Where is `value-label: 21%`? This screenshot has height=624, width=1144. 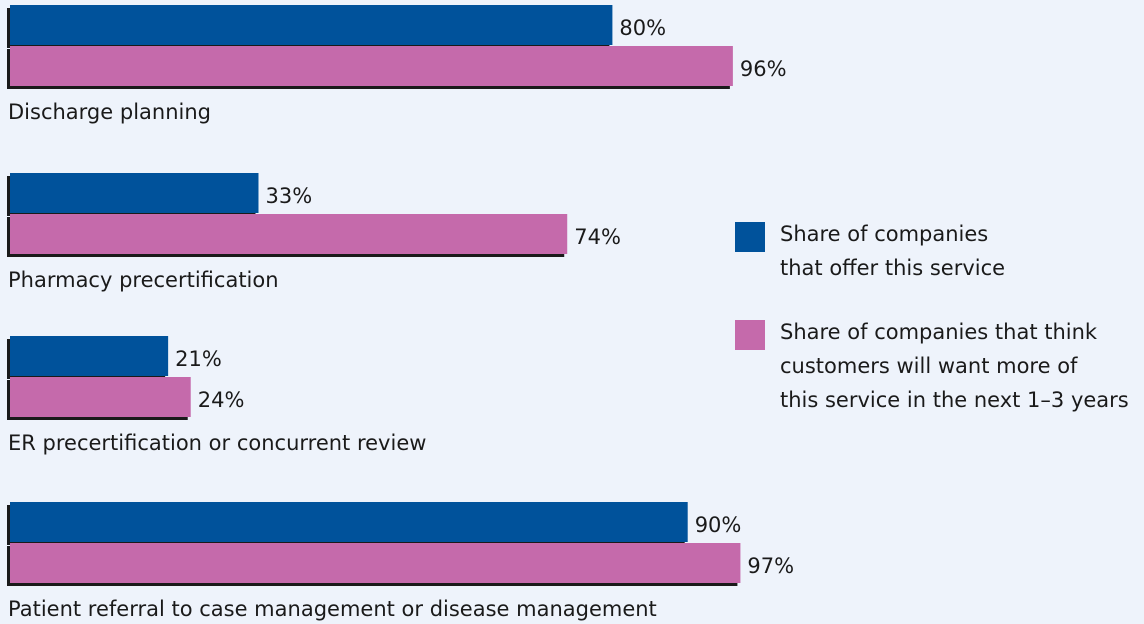
value-label: 21% is located at coordinates (198, 359).